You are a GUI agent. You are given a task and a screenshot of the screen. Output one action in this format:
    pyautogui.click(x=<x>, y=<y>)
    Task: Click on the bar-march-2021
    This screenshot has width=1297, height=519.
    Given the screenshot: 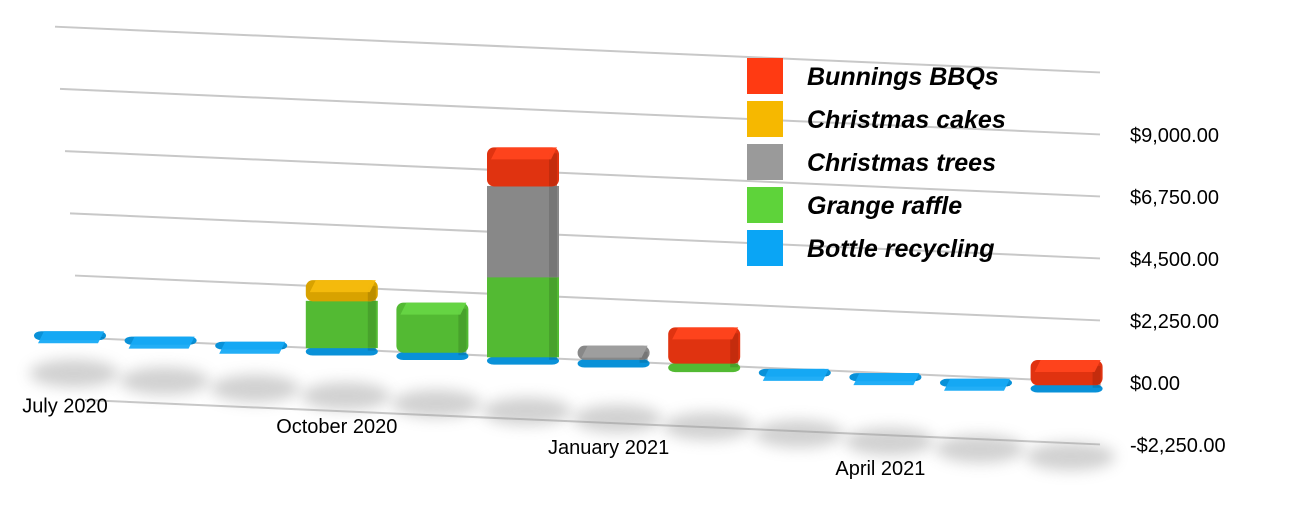 What is the action you would take?
    pyautogui.click(x=794, y=374)
    